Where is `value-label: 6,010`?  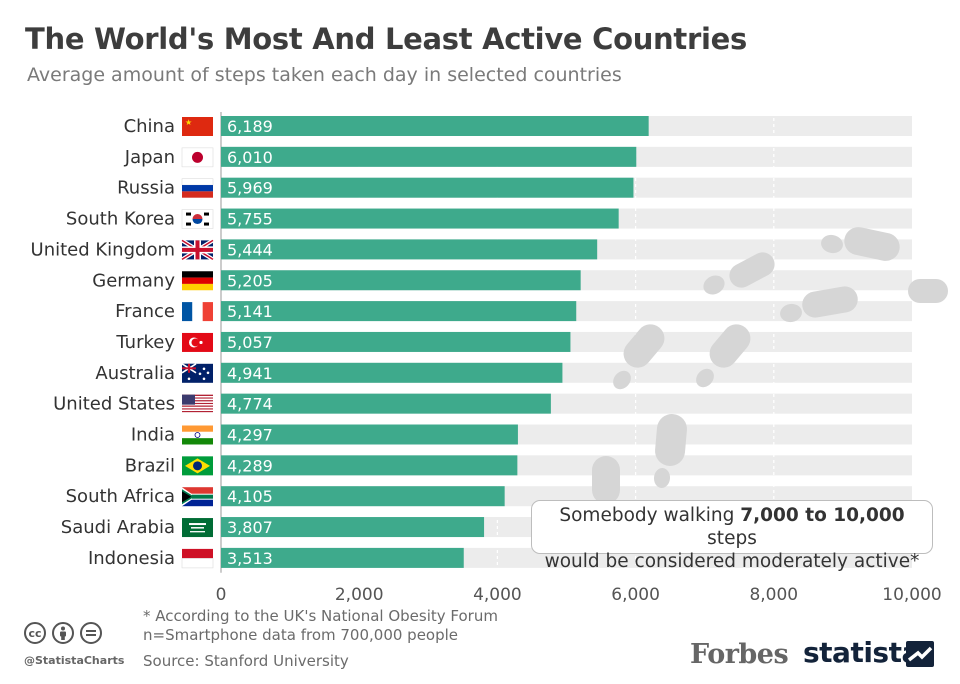 value-label: 6,010 is located at coordinates (250, 157).